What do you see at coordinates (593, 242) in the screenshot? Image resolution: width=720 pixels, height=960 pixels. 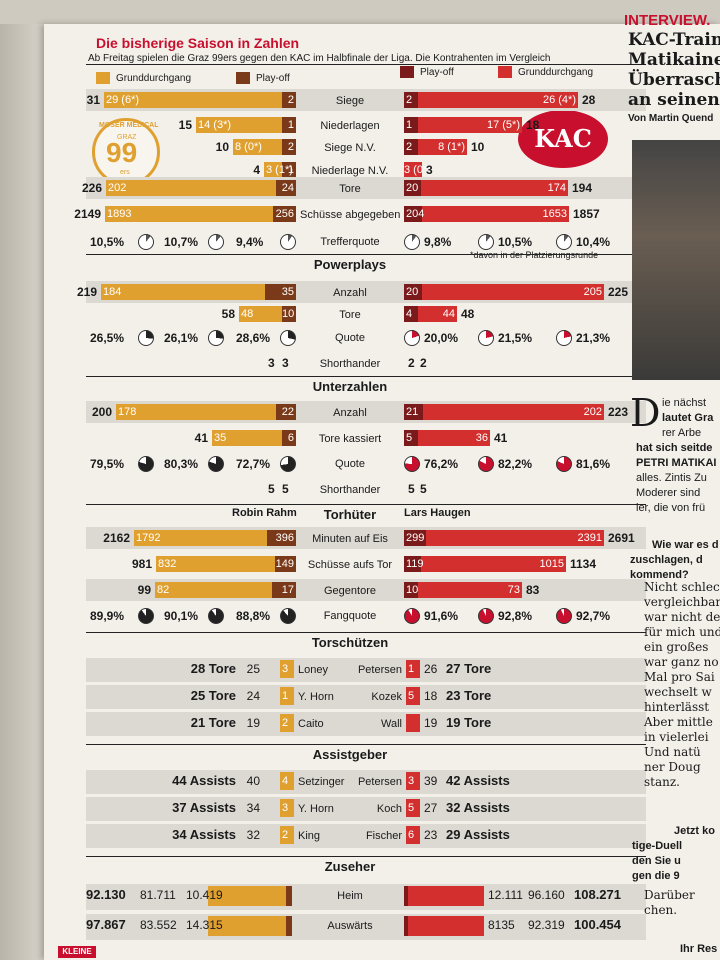 I see `kac-percent: 10,4%` at bounding box center [593, 242].